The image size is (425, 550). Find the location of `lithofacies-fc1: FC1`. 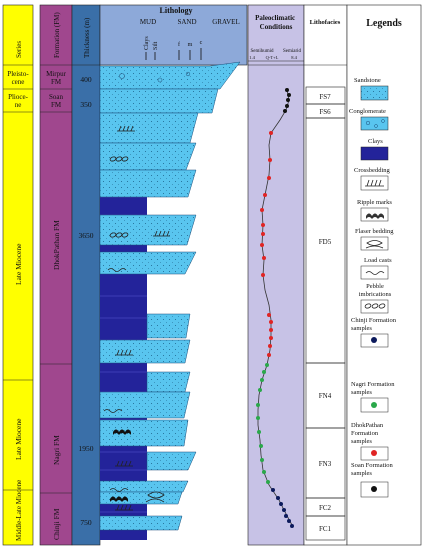

lithofacies-fc1: FC1 is located at coordinates (325, 529).